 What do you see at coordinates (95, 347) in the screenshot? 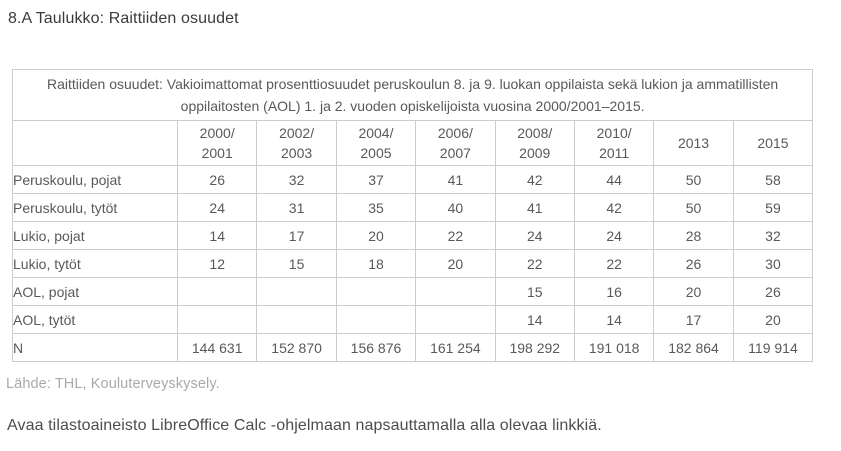
I see `row-label: N` at bounding box center [95, 347].